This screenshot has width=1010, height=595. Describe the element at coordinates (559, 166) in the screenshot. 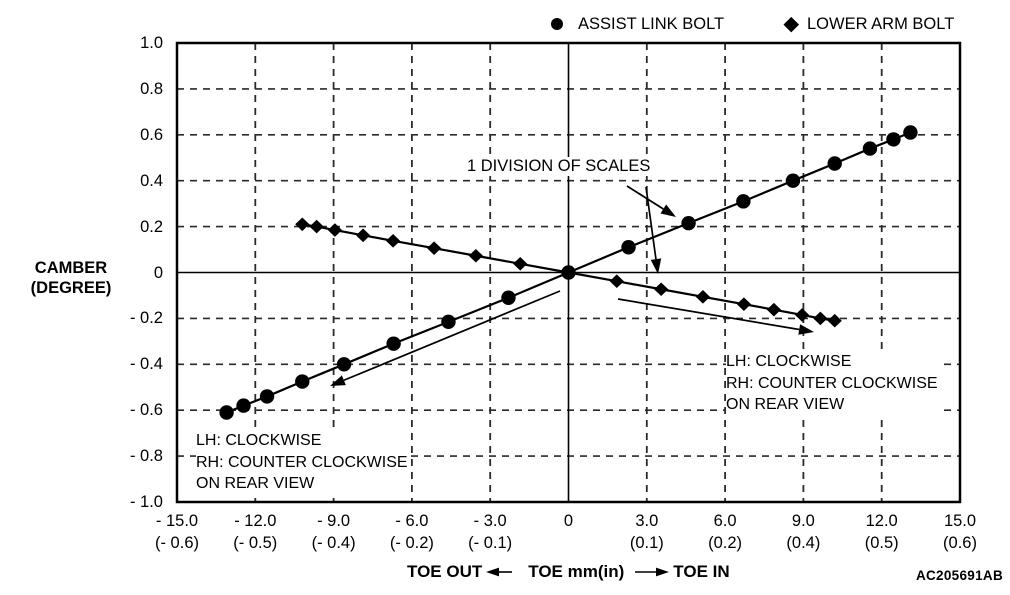

I see `division-of-scales-label: 1 DIVISION OF SCALES` at that location.